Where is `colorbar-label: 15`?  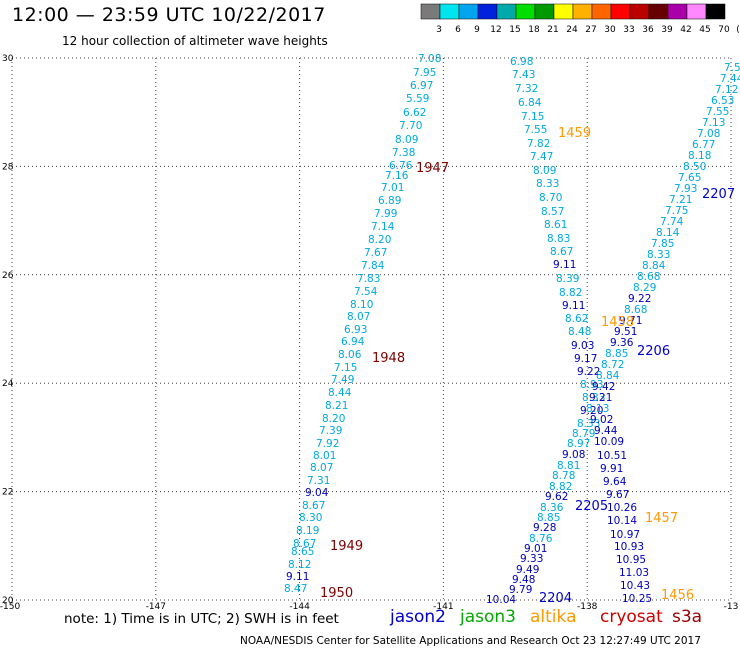 colorbar-label: 15 is located at coordinates (514, 30).